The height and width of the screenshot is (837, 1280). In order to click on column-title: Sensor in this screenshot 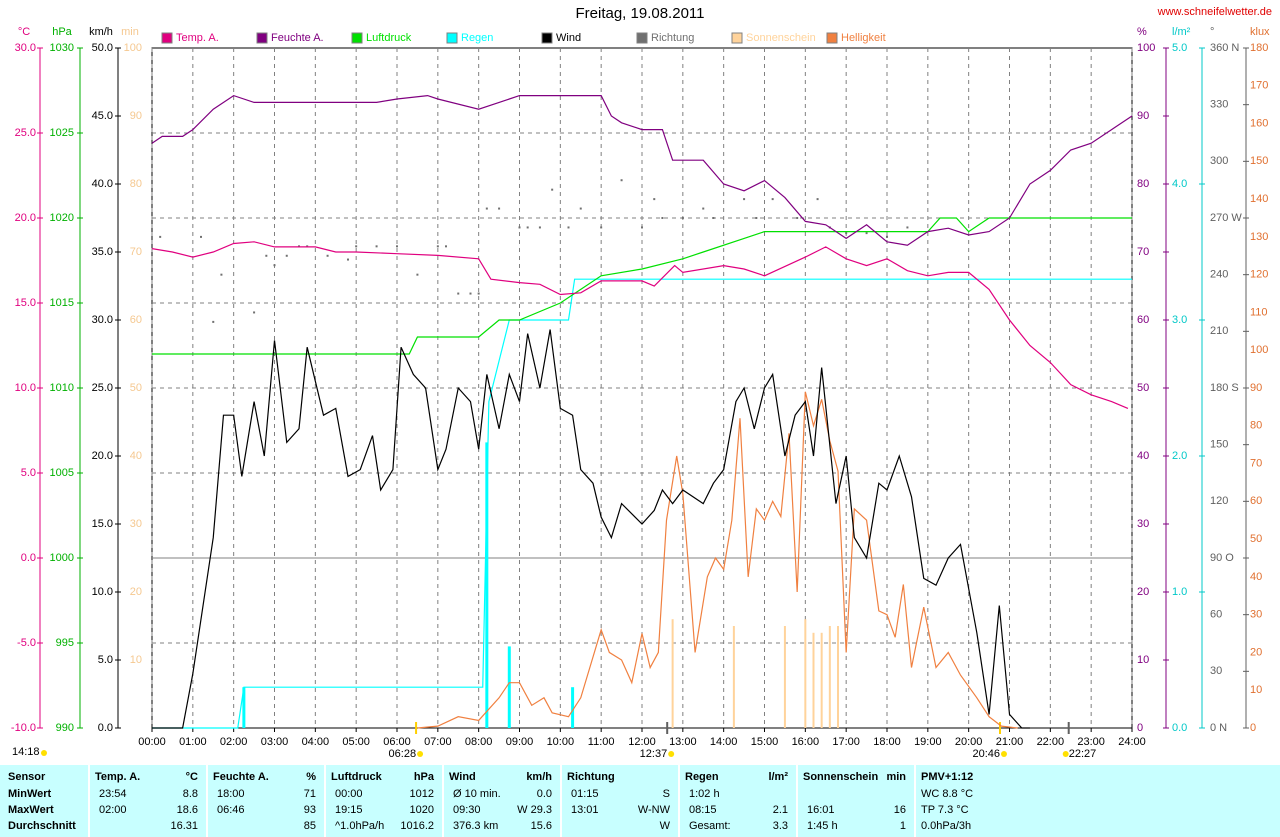, I will do `click(27, 777)`.